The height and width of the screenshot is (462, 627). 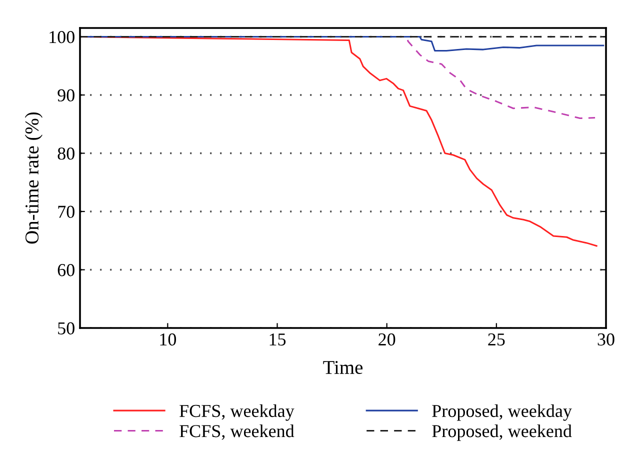 What do you see at coordinates (278, 339) in the screenshot?
I see `x-tick-label: 15` at bounding box center [278, 339].